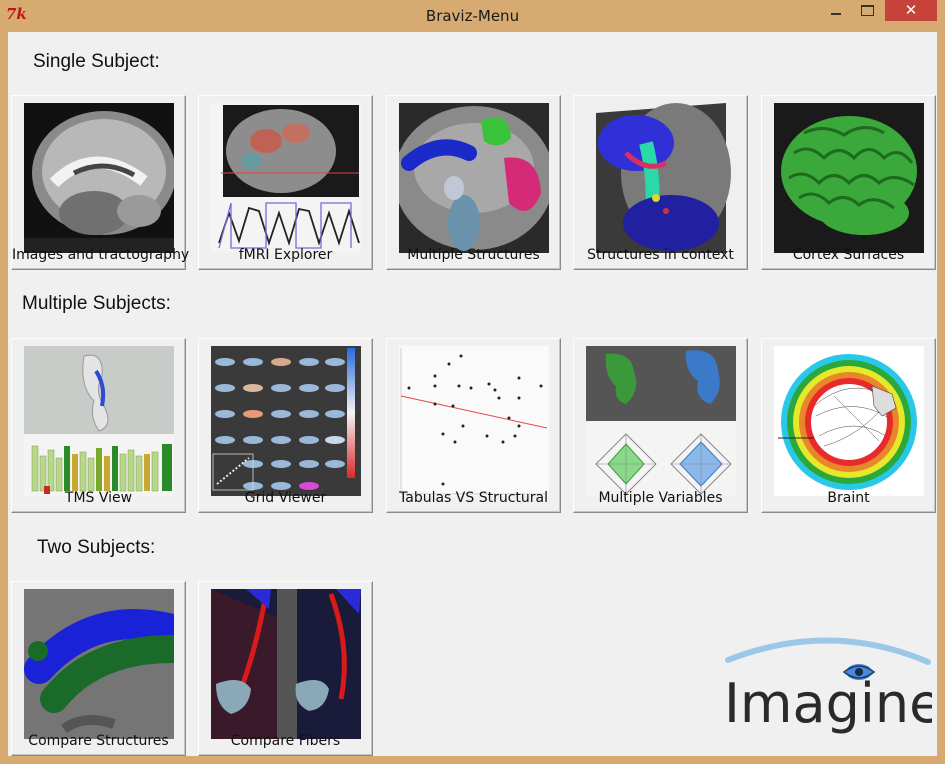 This screenshot has height=764, width=945. What do you see at coordinates (286, 664) in the screenshot?
I see `compare-fibers-thumbnail` at bounding box center [286, 664].